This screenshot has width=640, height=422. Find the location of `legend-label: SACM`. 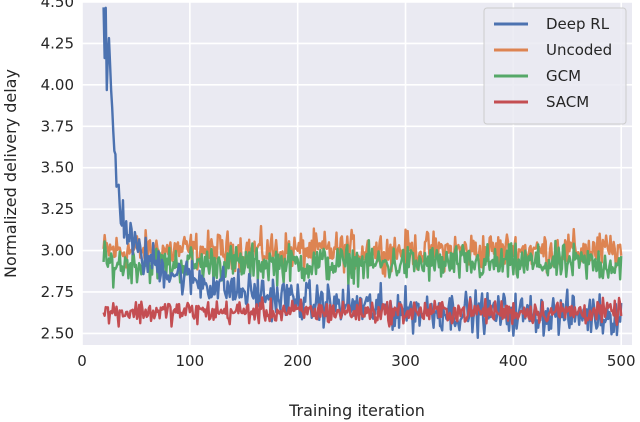

legend-label: SACM is located at coordinates (567, 102).